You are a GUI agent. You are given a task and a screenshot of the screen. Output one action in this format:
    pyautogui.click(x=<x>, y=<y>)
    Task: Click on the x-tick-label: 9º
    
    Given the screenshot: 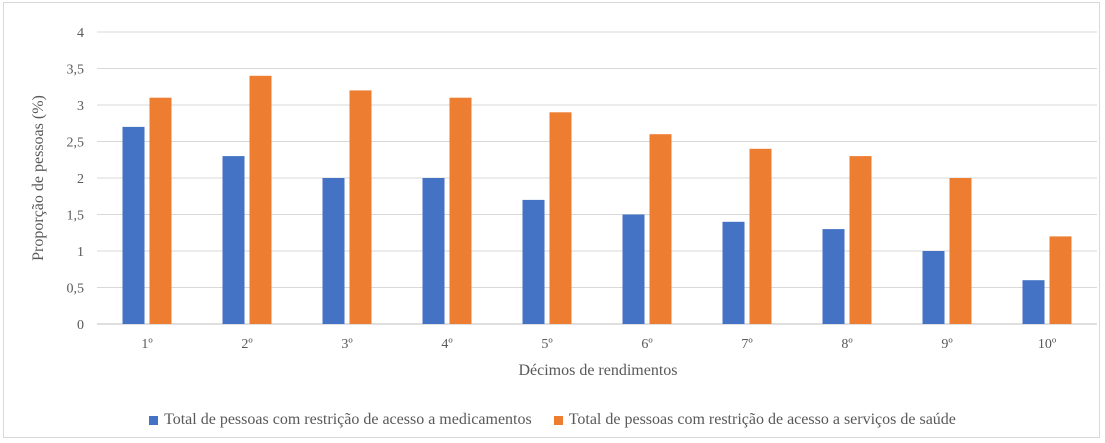 What is the action you would take?
    pyautogui.click(x=947, y=344)
    